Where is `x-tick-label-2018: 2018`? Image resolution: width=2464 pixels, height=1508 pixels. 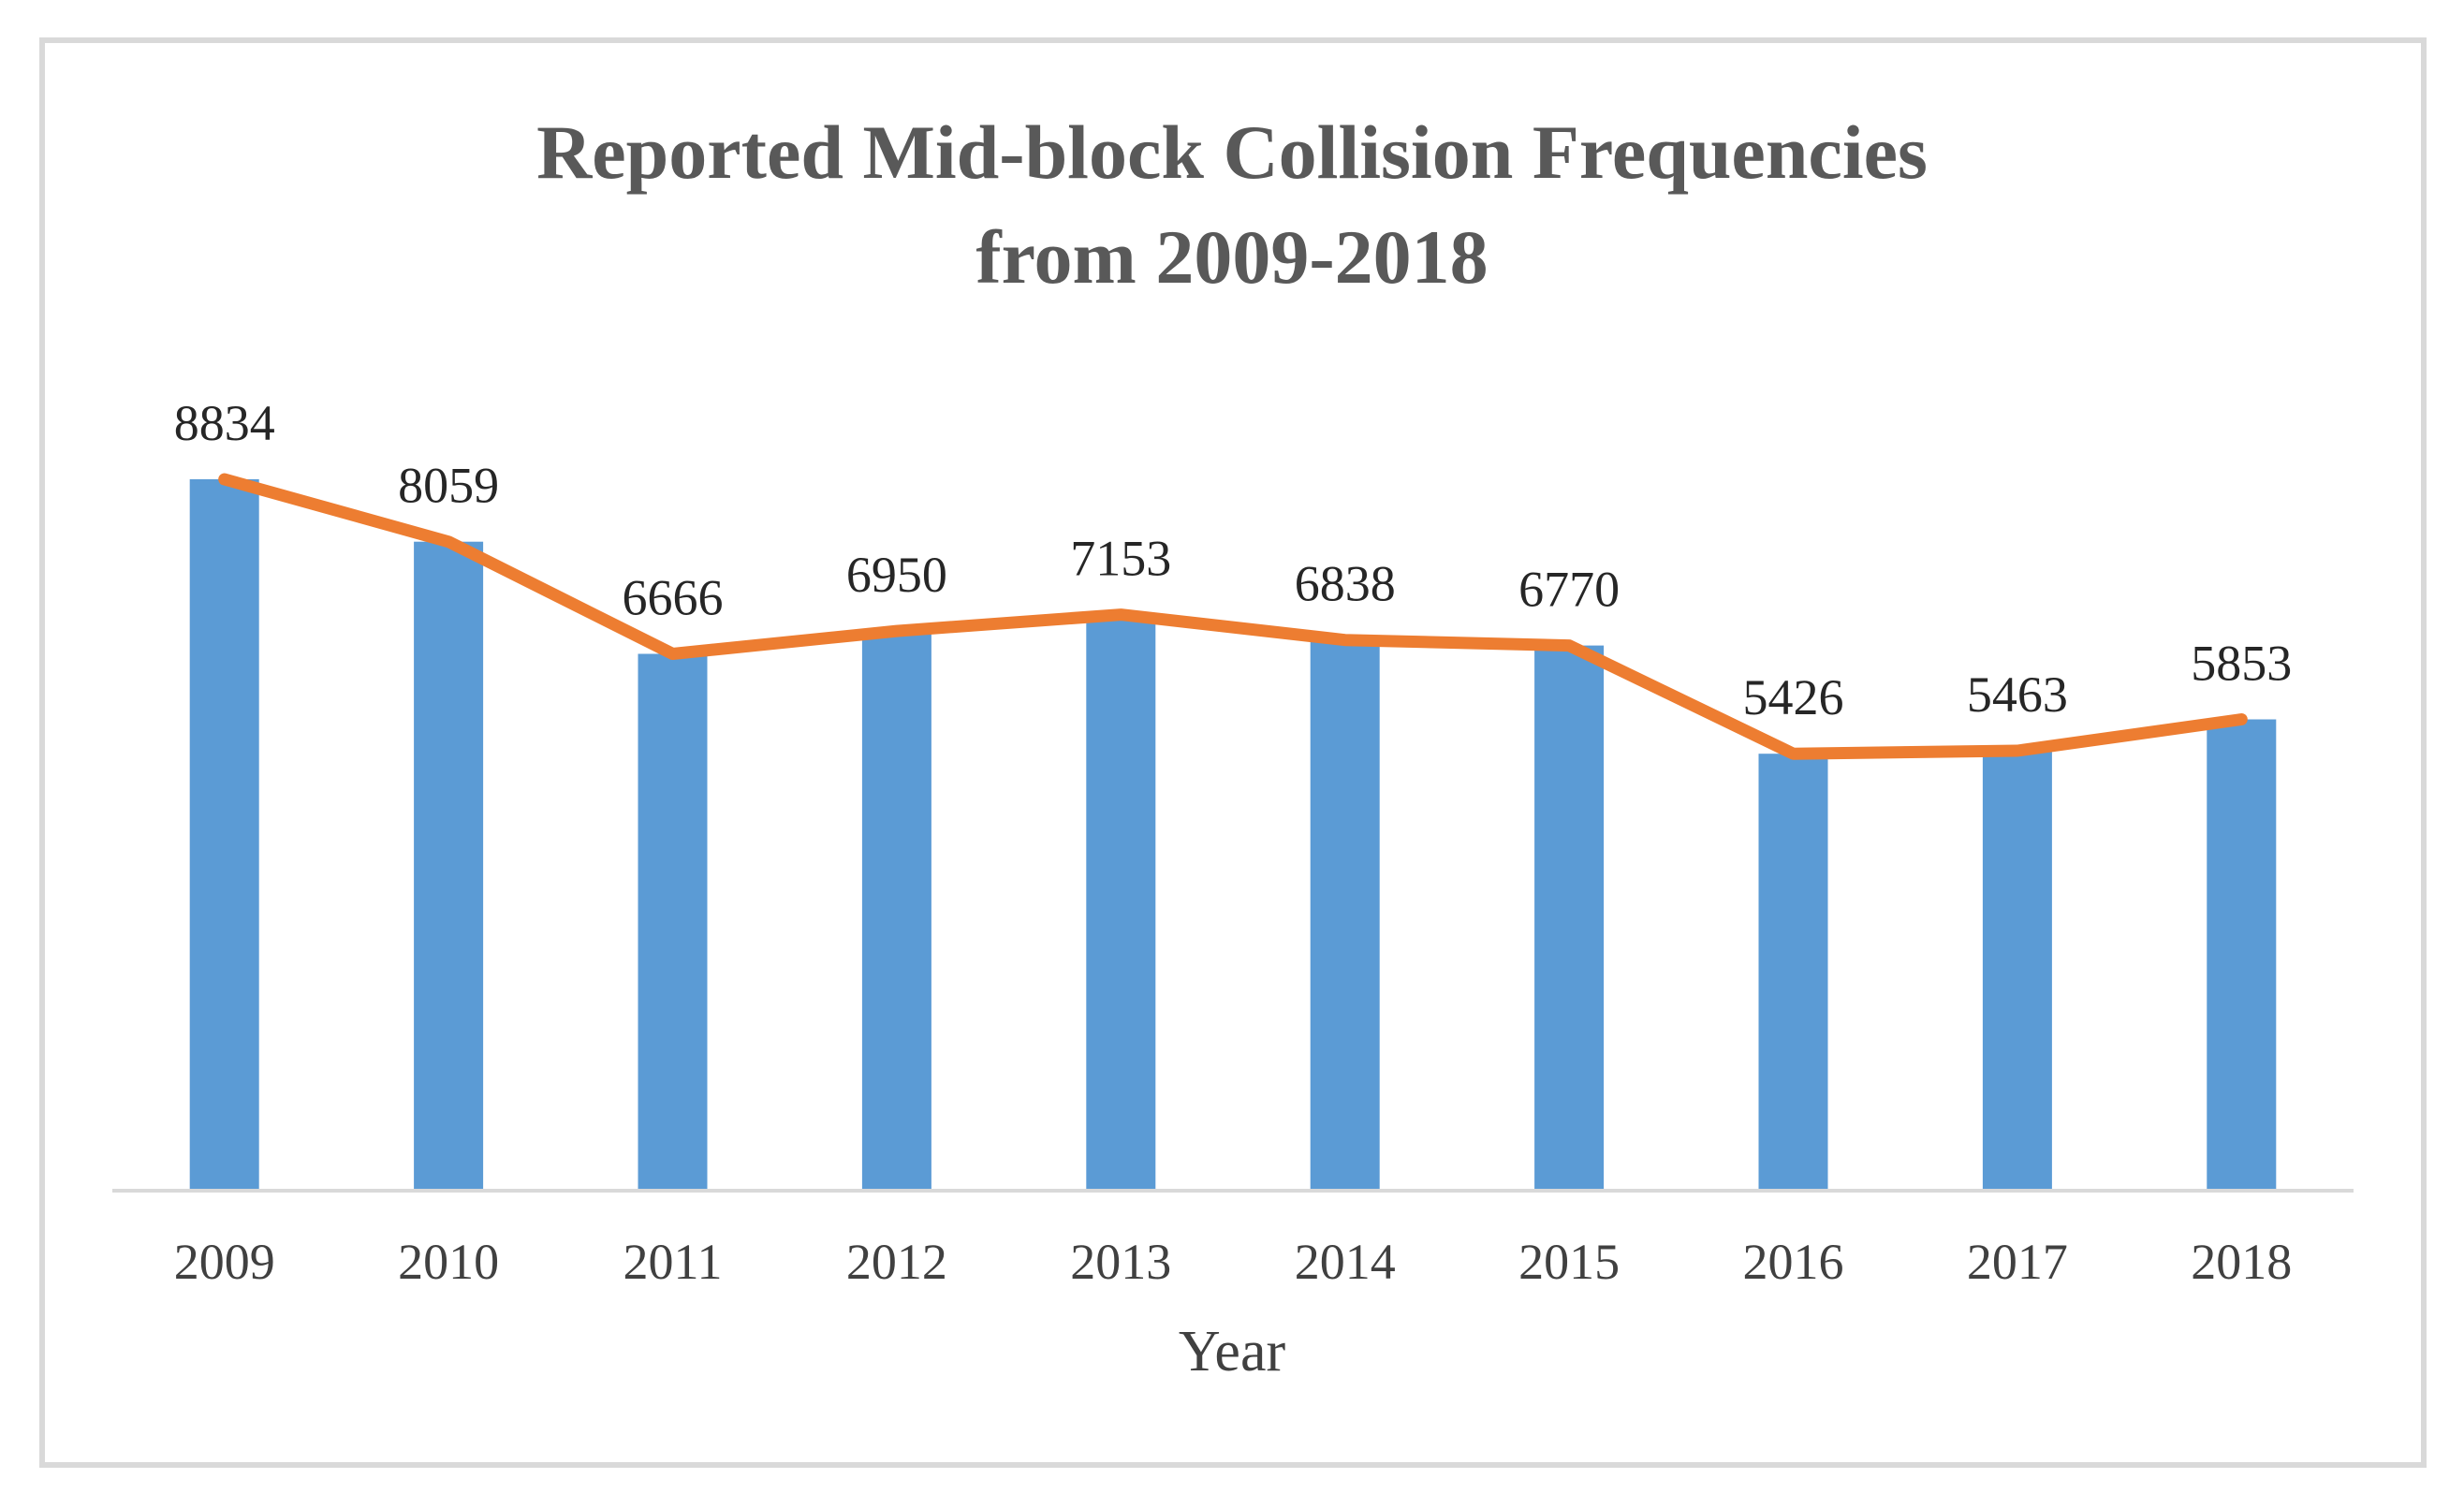 x-tick-label-2018: 2018 is located at coordinates (2241, 1262).